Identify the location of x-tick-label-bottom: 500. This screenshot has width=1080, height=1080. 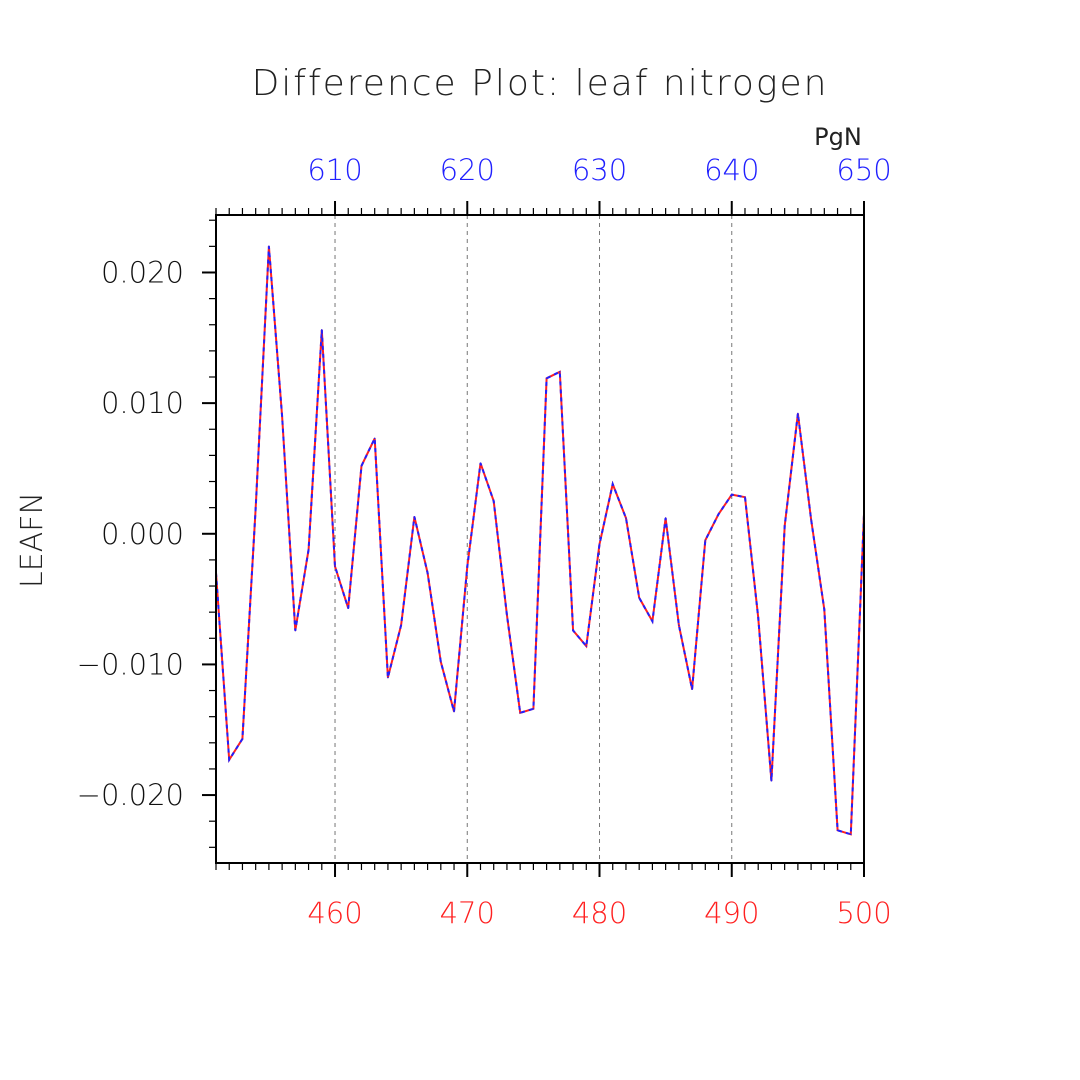
(863, 913).